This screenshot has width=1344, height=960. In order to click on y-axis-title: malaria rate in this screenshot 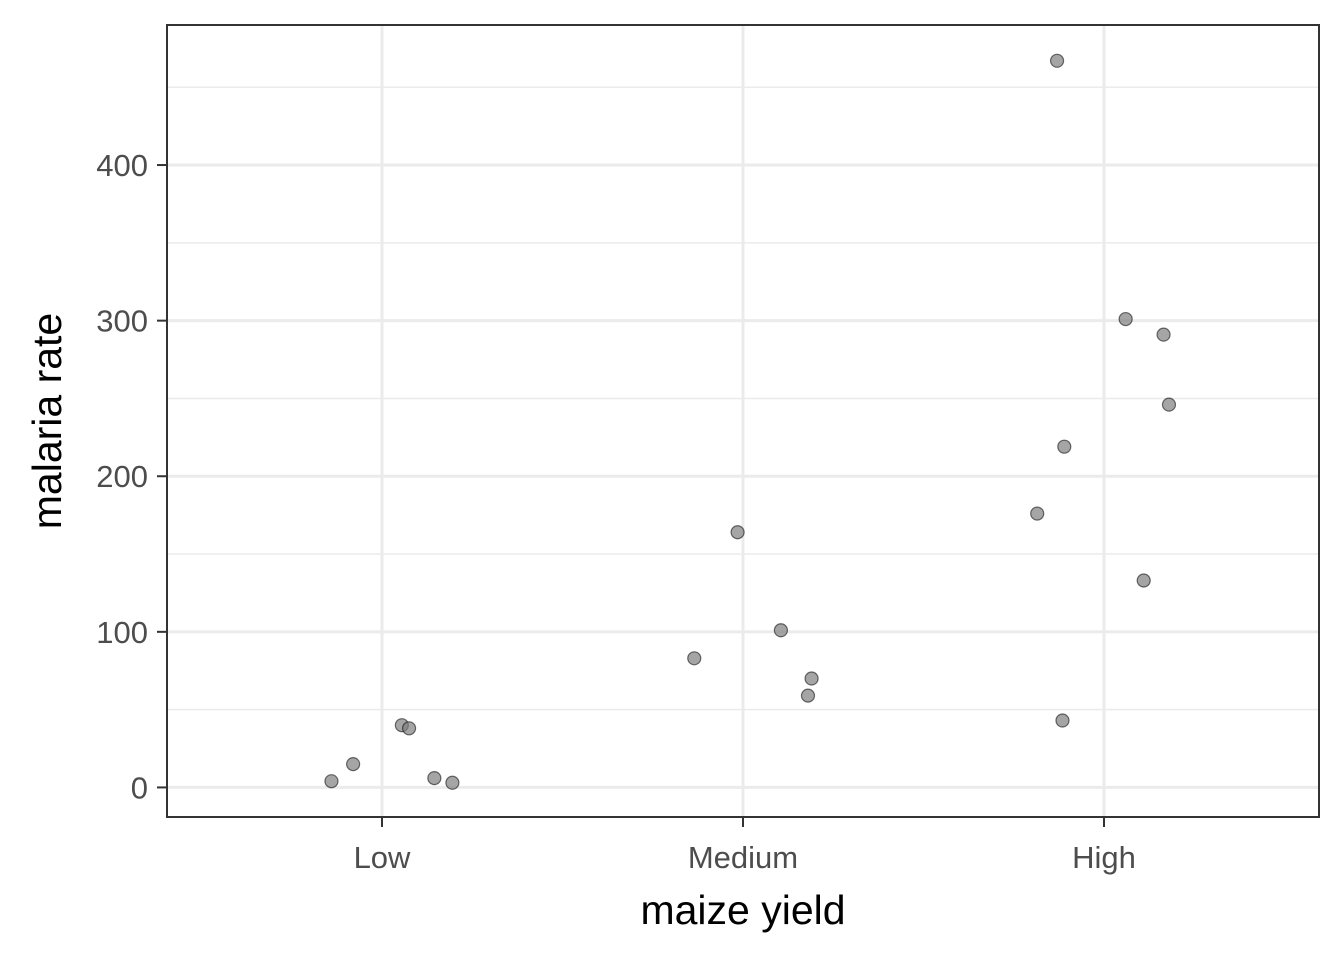, I will do `click(47, 421)`.